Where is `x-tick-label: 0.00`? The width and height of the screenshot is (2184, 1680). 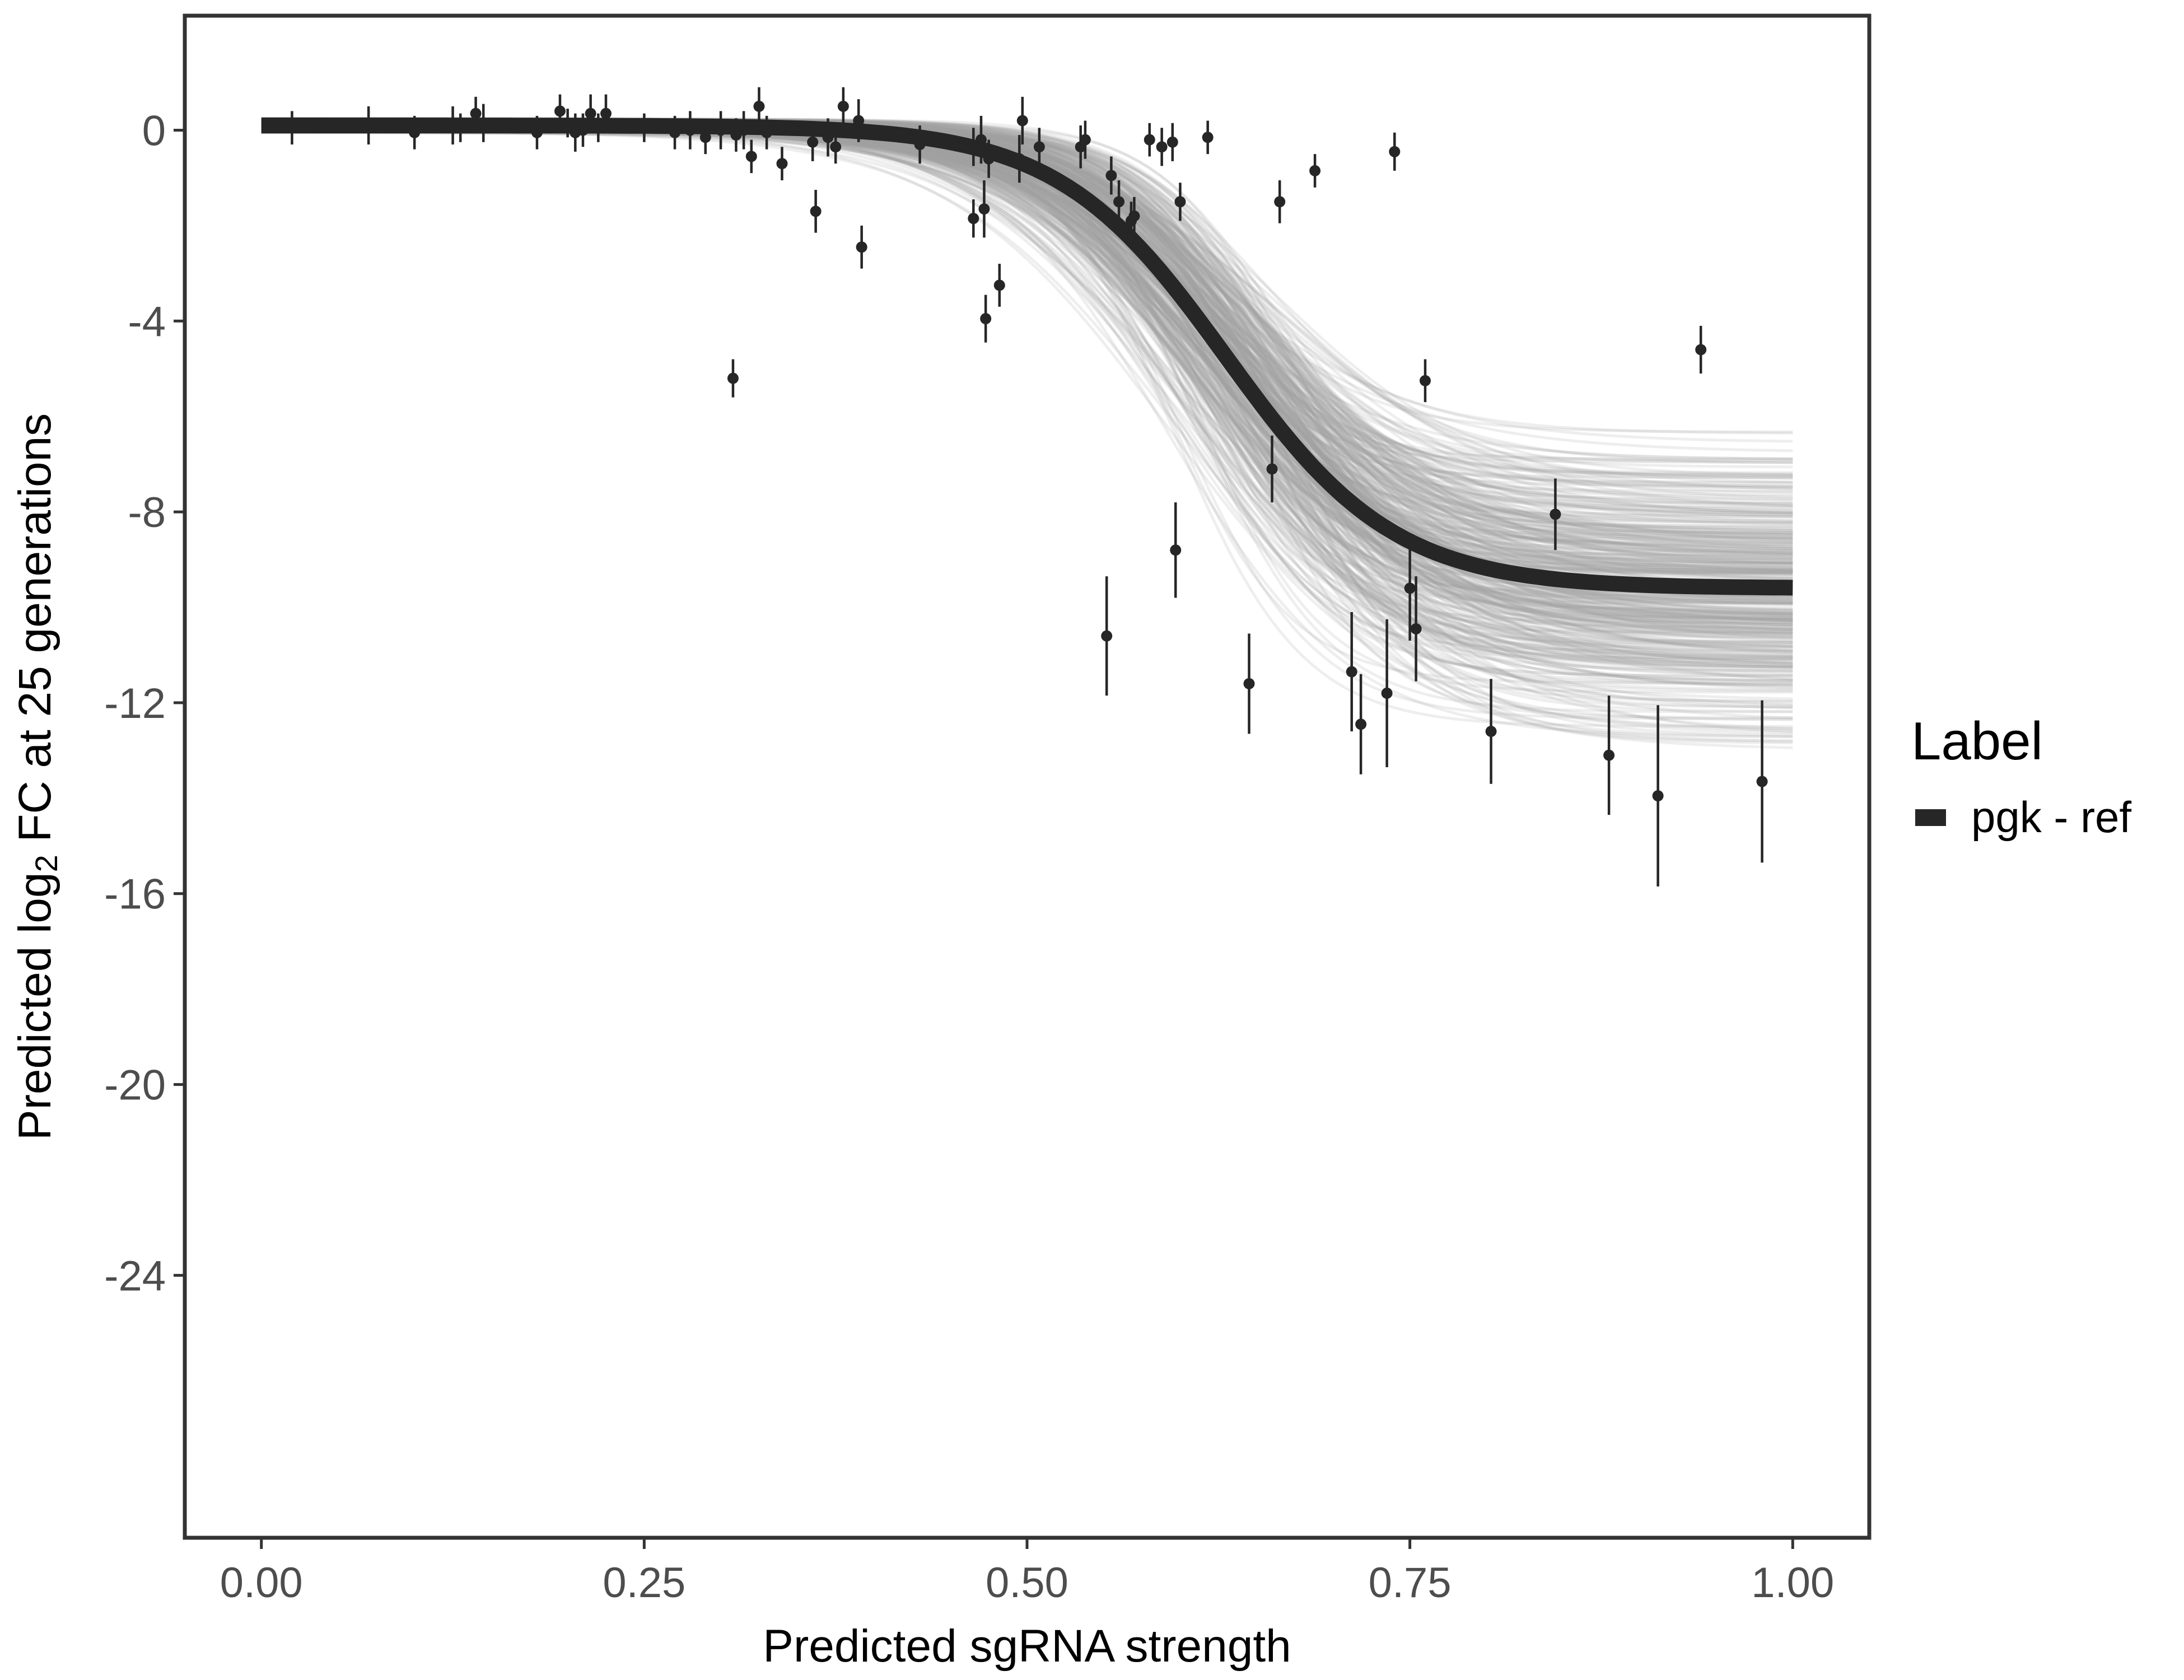
x-tick-label: 0.00 is located at coordinates (262, 1583).